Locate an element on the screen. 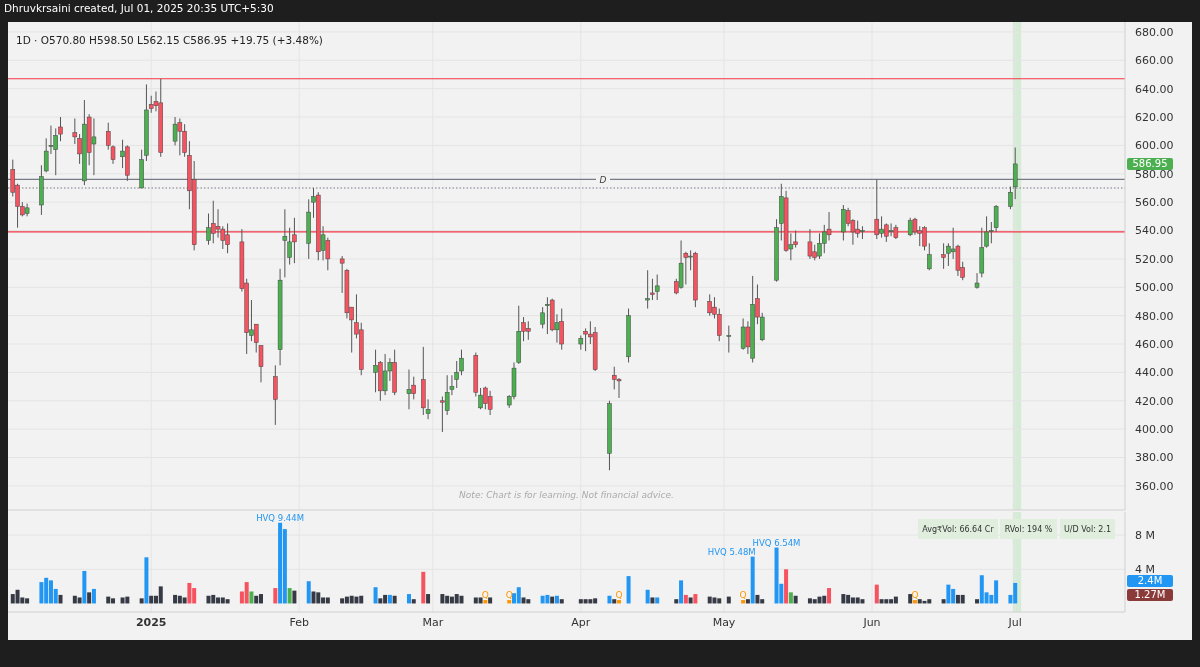 The image size is (1200, 667). x-tick-label: 2025 is located at coordinates (151, 622).